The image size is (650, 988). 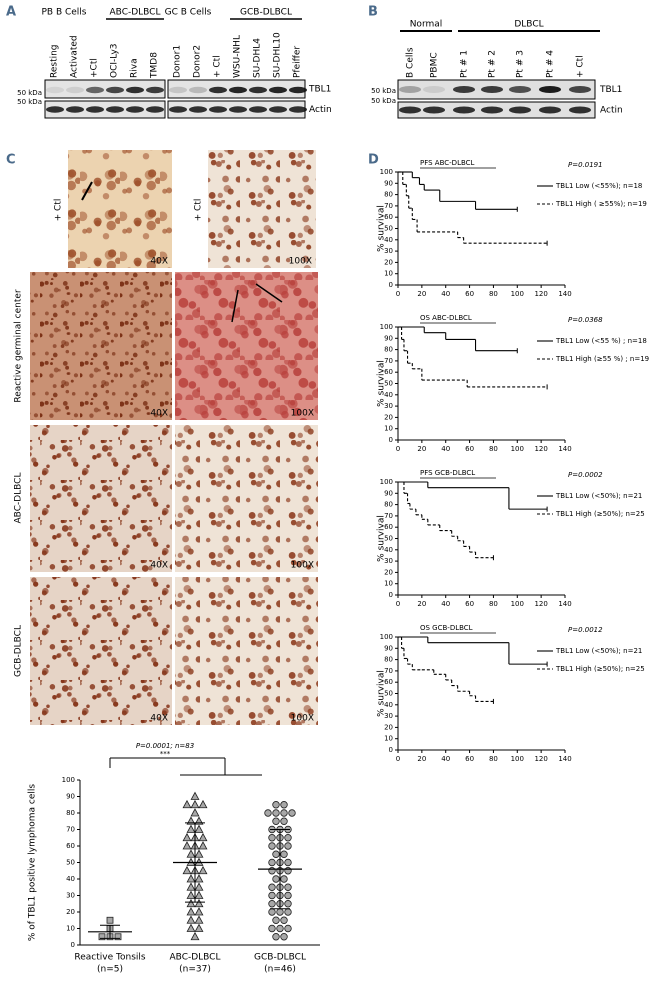 I want to click on y-tick-label: 90, so click(x=388, y=648).